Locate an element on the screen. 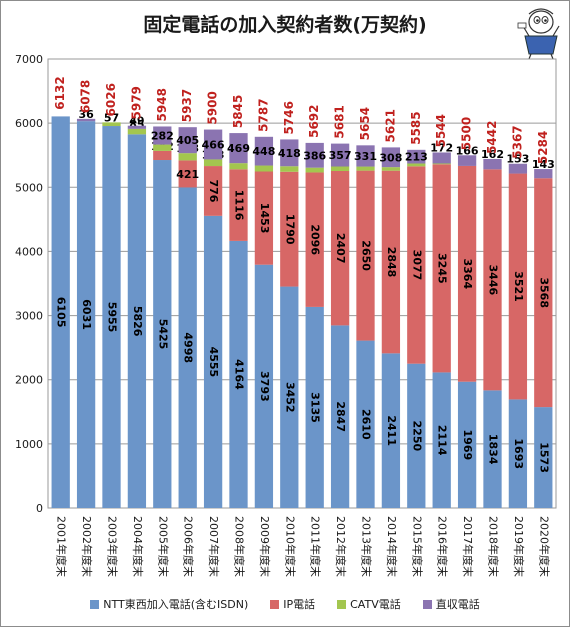 The height and width of the screenshot is (627, 570). total-label: 5585 is located at coordinates (416, 127).